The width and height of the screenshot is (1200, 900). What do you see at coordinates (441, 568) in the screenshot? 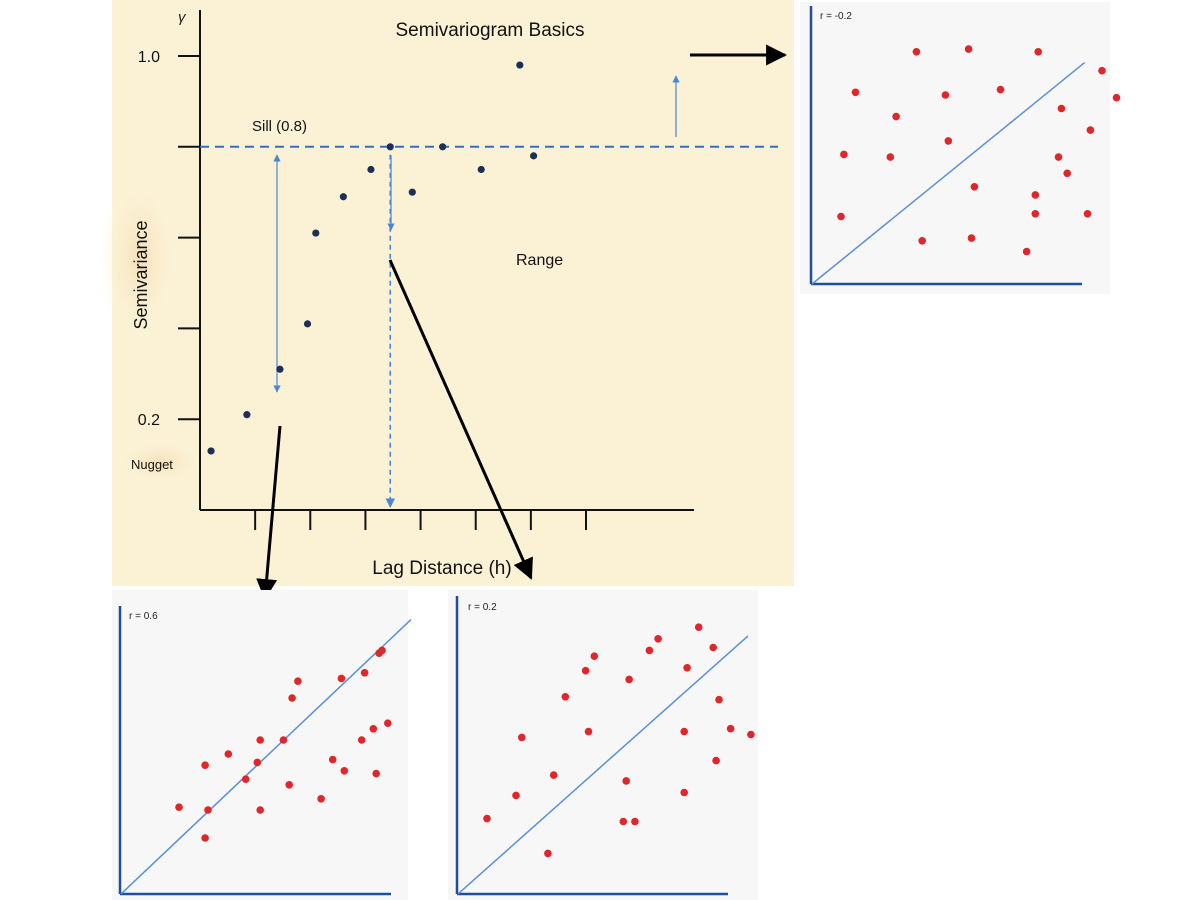
I see `x-axis-label: Lag Distance (h)` at bounding box center [441, 568].